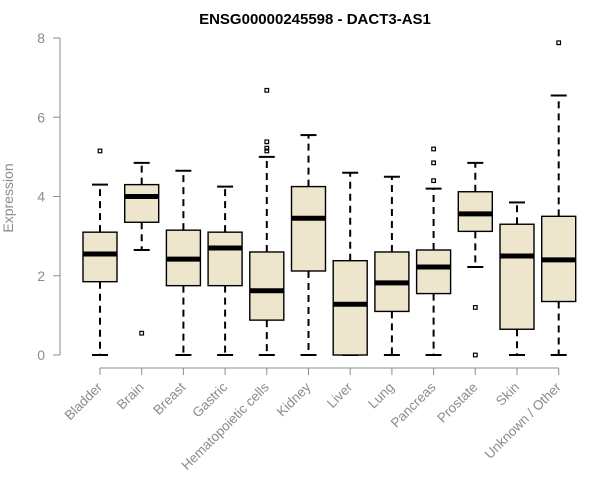 This screenshot has height=500, width=600. I want to click on x-tick-label: Gastric, so click(209, 399).